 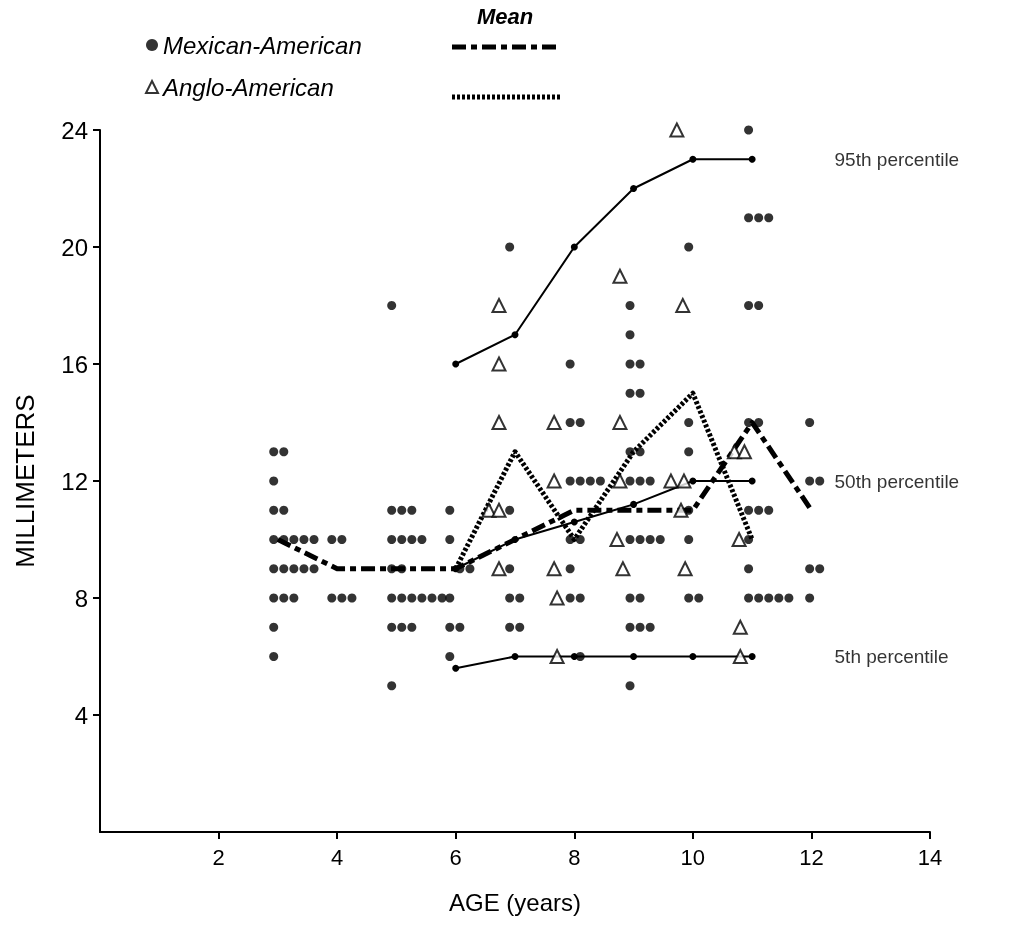 What do you see at coordinates (81, 715) in the screenshot?
I see `y-tick-label: 4` at bounding box center [81, 715].